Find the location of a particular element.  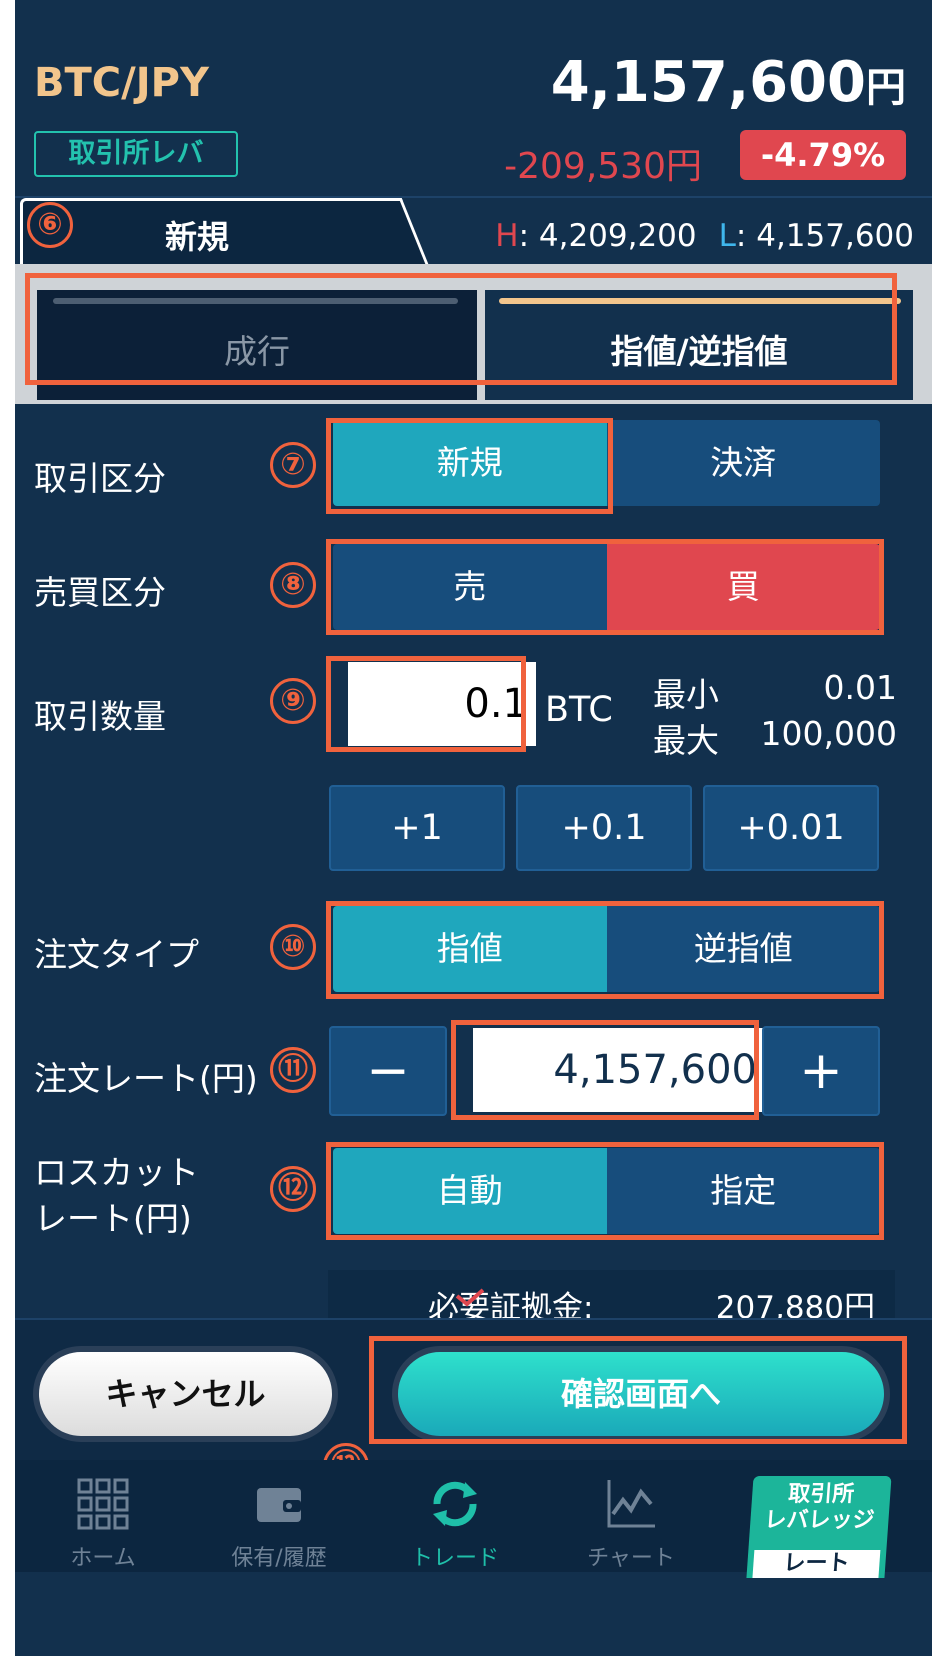

losscut-toggle: 自動 指定 is located at coordinates (606, 1191).